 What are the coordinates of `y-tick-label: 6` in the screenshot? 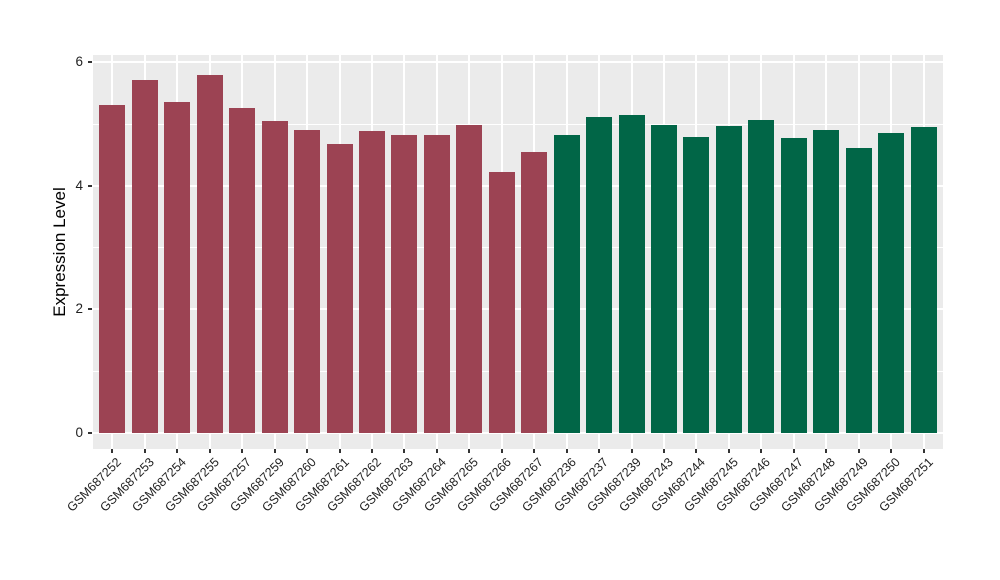 It's located at (79, 62).